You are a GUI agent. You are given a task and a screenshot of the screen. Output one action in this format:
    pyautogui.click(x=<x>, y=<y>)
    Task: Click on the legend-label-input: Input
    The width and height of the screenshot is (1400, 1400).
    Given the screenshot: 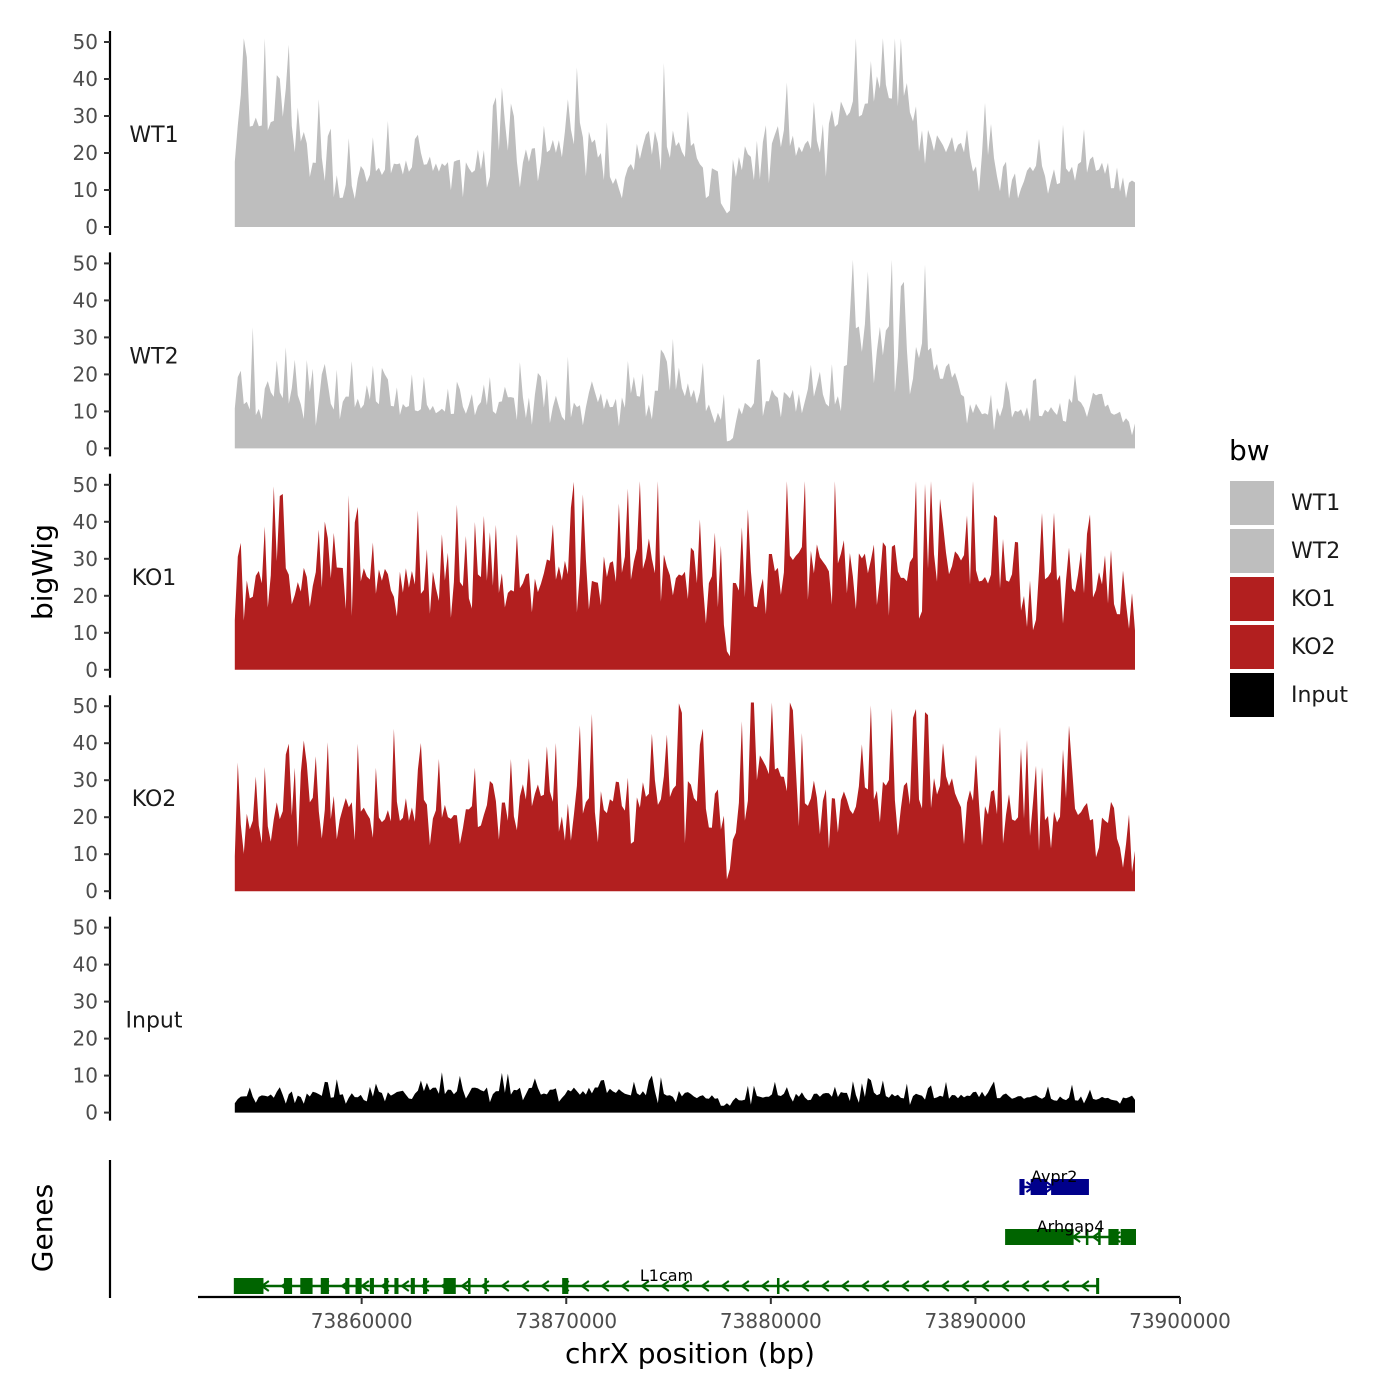 What is the action you would take?
    pyautogui.click(x=1319, y=695)
    